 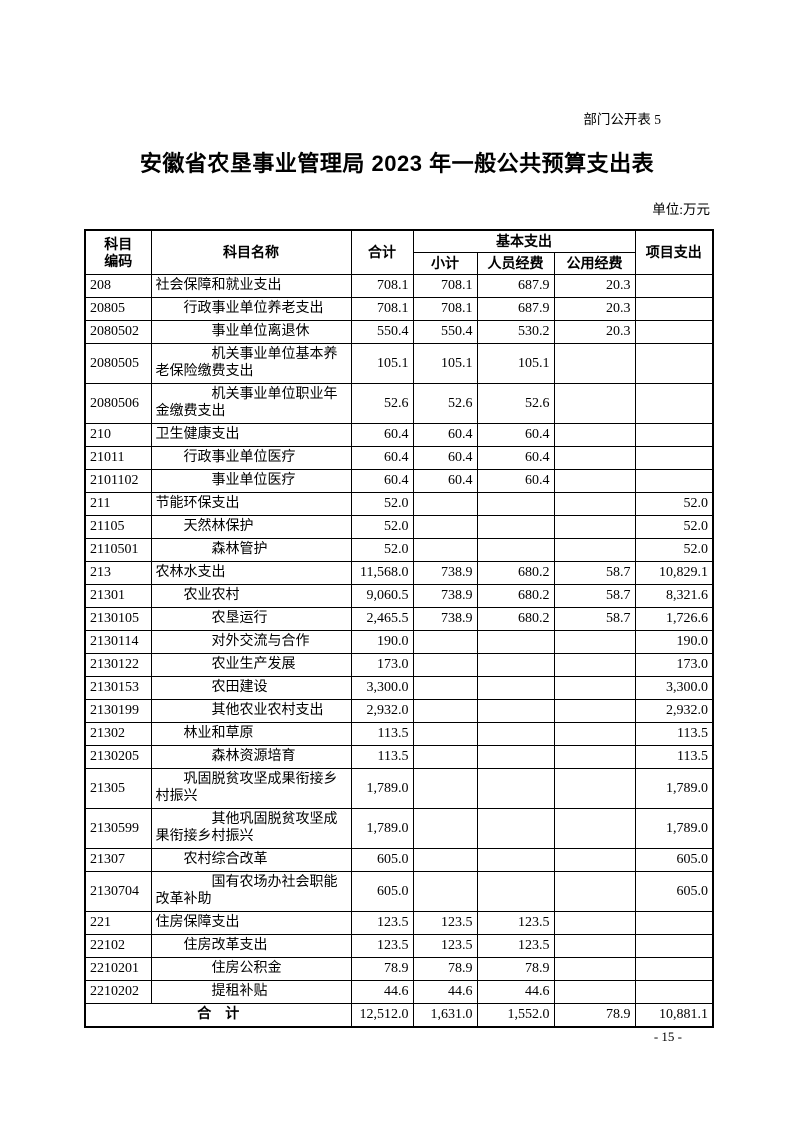 What do you see at coordinates (118, 665) in the screenshot?
I see `cell-subject-code: 2130122` at bounding box center [118, 665].